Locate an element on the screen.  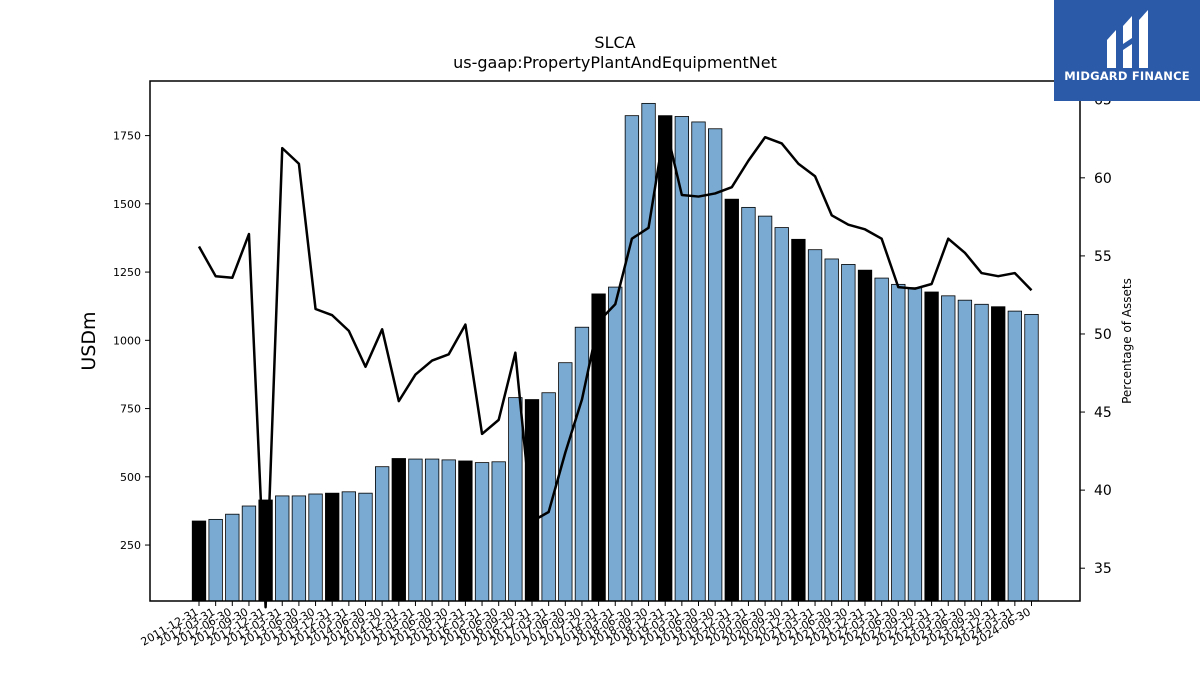
chart-subtitle: us-gaap:PropertyPlantAndEquipmentNet is located at coordinates (615, 62).